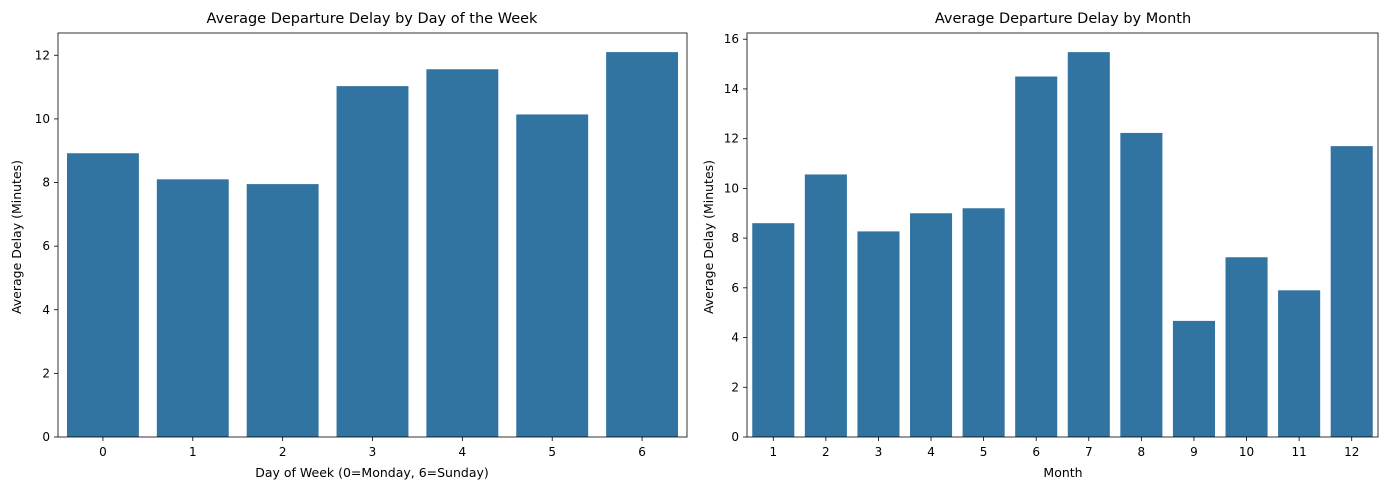 The width and height of the screenshot is (1390, 490). Describe the element at coordinates (1089, 452) in the screenshot. I see `x-tick-label: 7` at that location.